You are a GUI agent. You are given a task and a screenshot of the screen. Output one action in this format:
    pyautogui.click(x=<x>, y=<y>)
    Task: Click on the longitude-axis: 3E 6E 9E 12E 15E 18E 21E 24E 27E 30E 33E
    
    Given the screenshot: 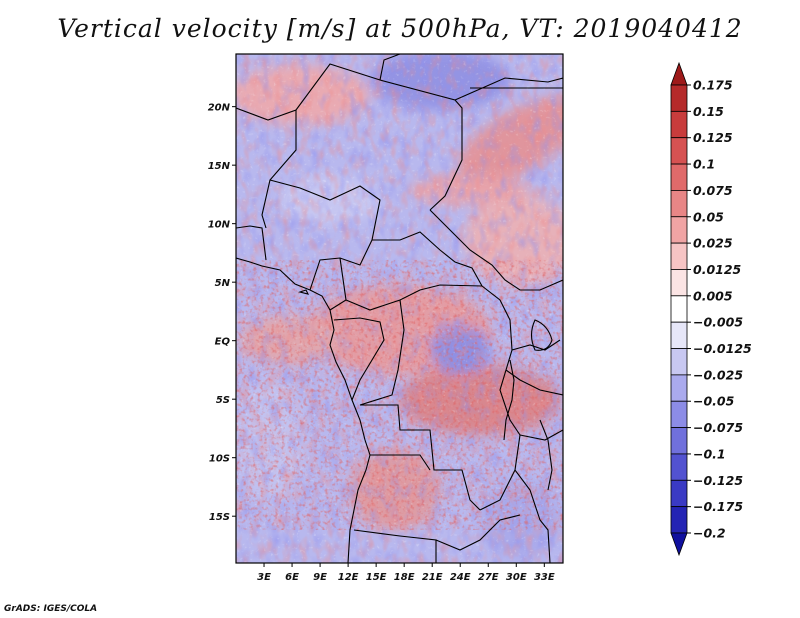 What is the action you would take?
    pyautogui.click(x=406, y=573)
    